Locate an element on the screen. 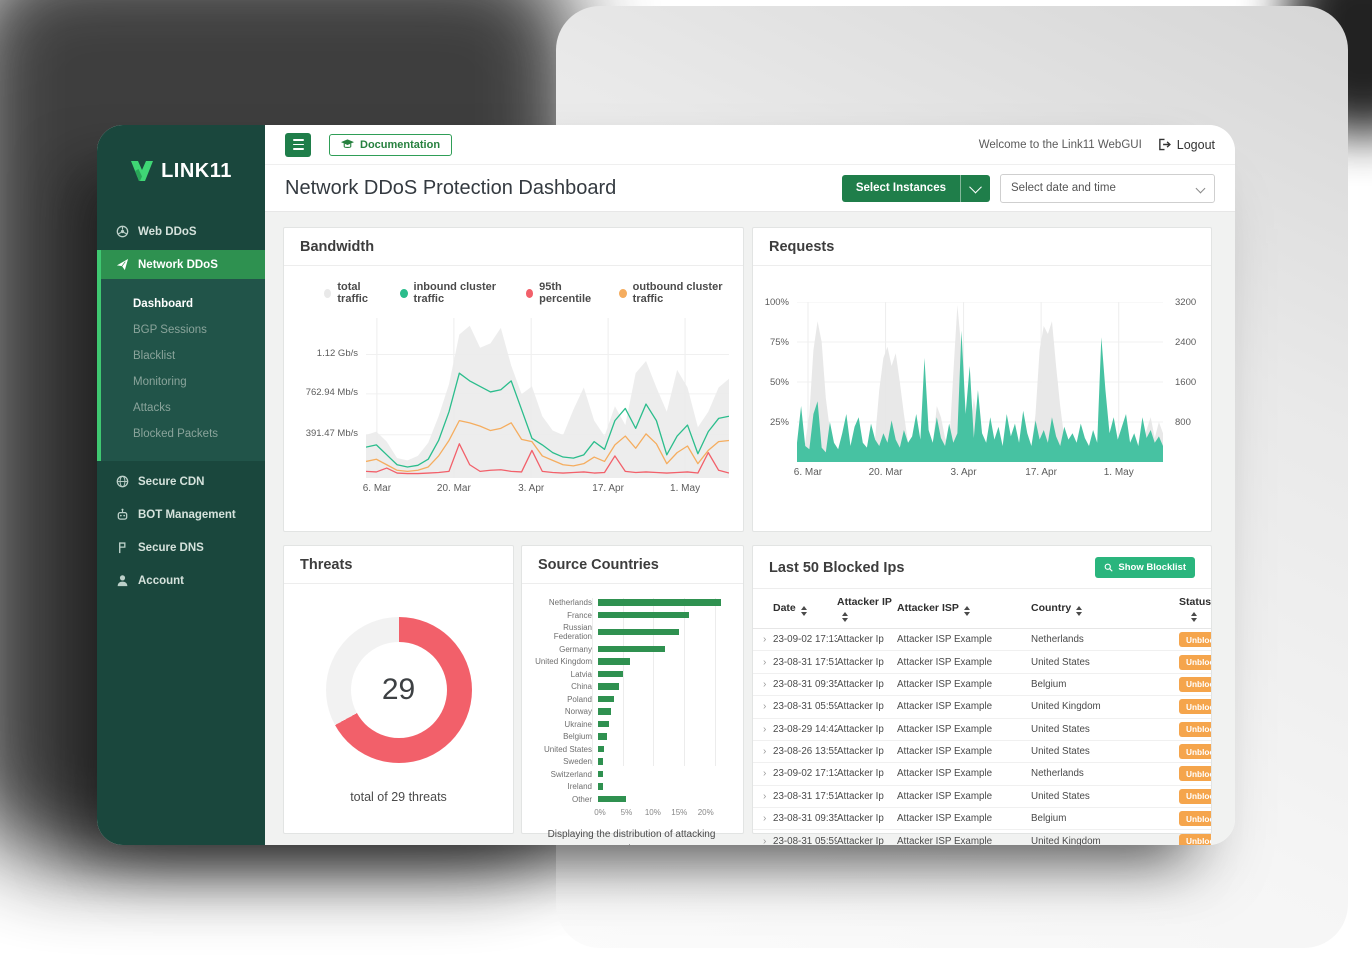  sidebar-item-label: Network DDoS is located at coordinates (178, 264).